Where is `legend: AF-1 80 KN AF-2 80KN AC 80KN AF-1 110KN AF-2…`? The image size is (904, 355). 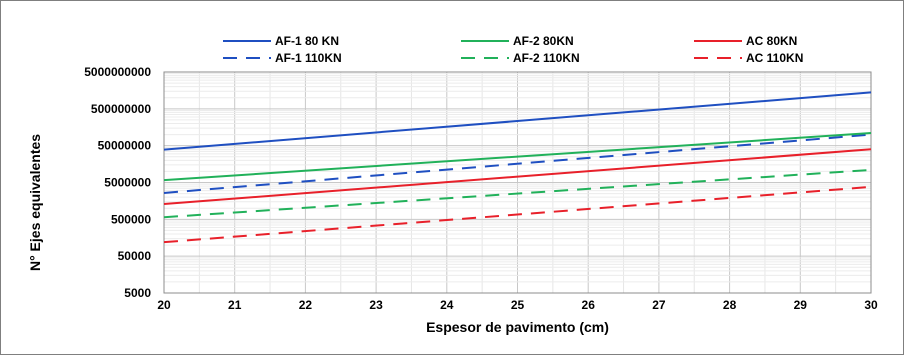
legend: AF-1 80 KN AF-2 80KN AC 80KN AF-1 110KN AF-2… is located at coordinates (513, 49).